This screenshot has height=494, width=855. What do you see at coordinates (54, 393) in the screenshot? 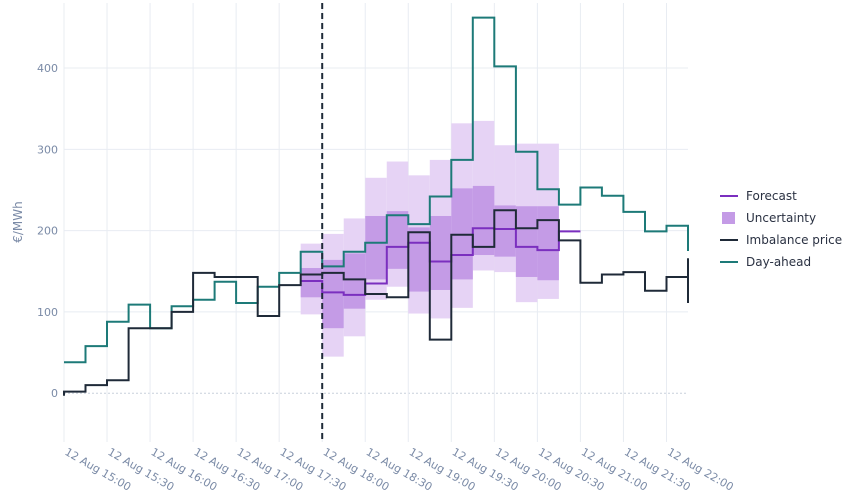
I see `y-tick-label: 0` at bounding box center [54, 393].